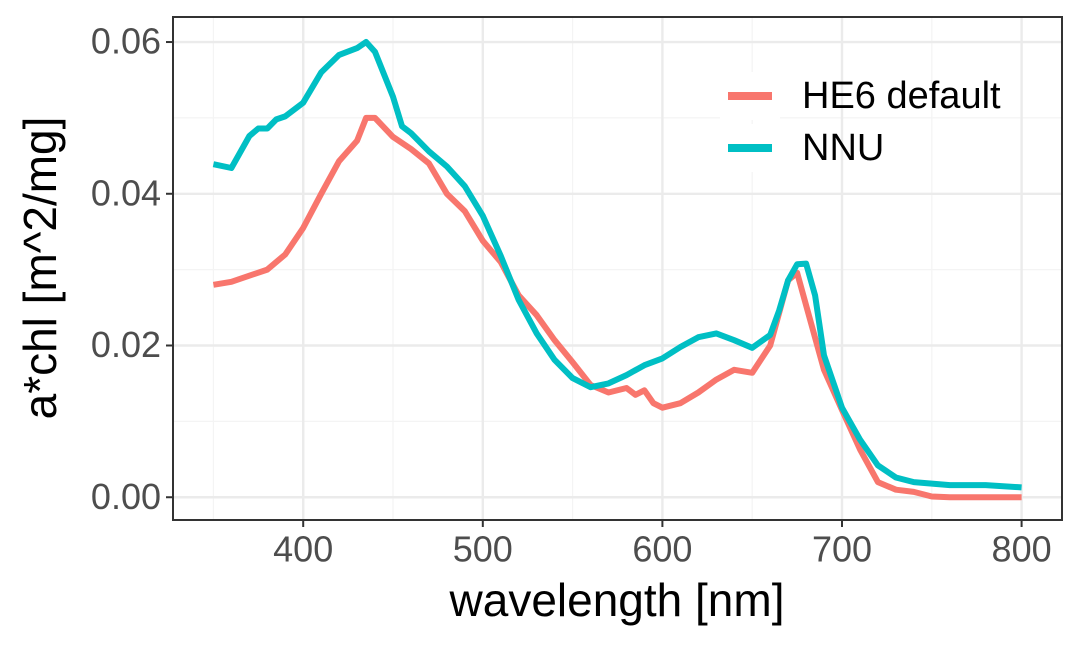 This screenshot has height=648, width=1080. Describe the element at coordinates (901, 96) in the screenshot. I see `legend-label: HE6 default` at that location.